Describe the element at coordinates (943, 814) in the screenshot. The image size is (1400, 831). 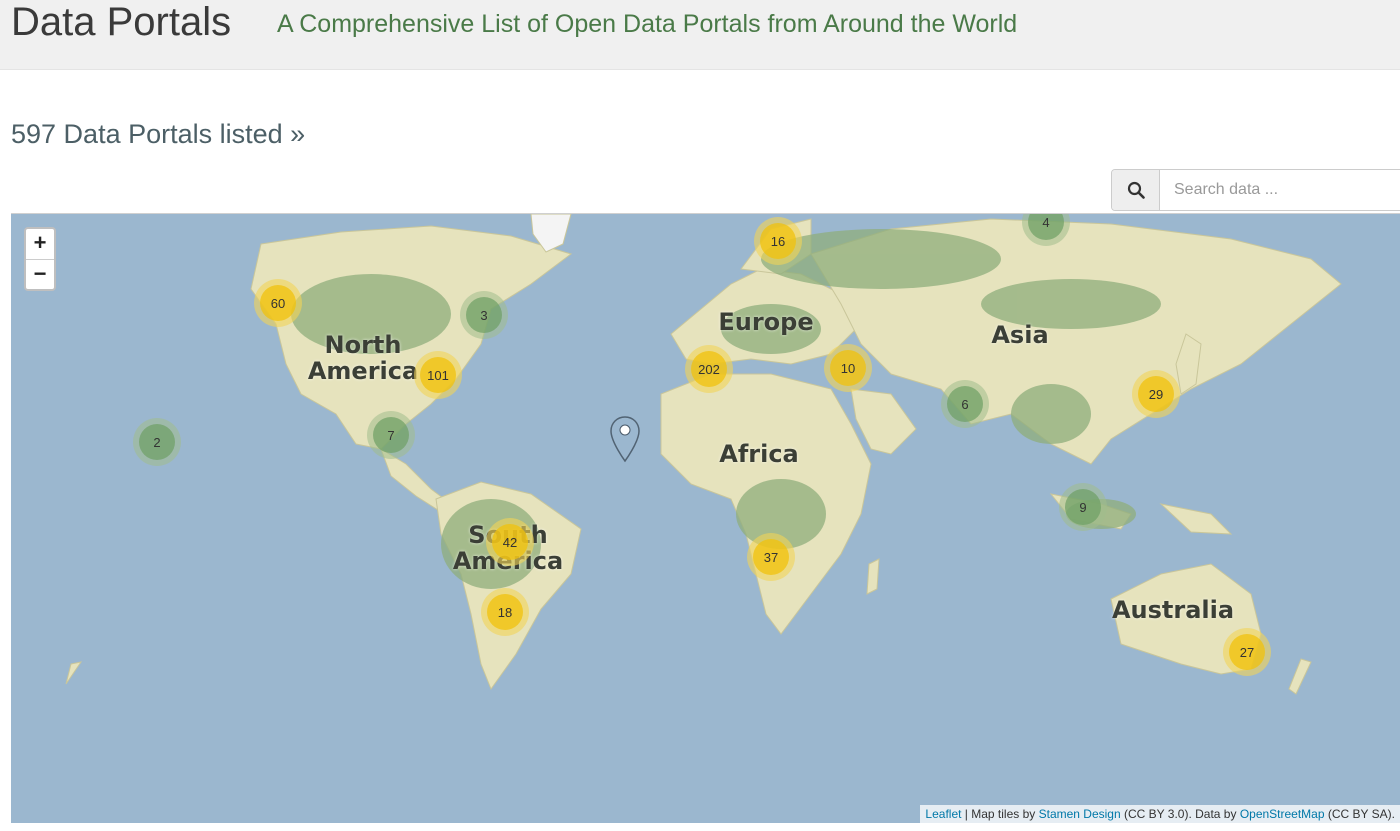
I see `leaflet-link: Leaflet` at that location.